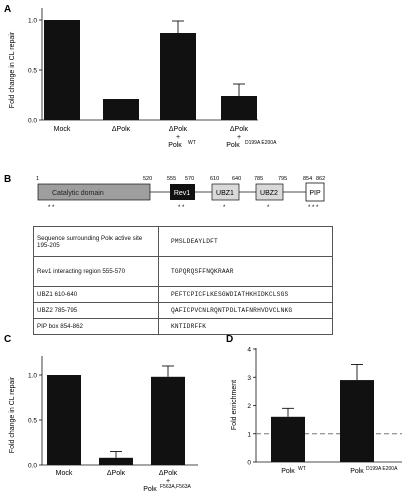 The image size is (407, 499). What do you see at coordinates (239, 137) in the screenshot?
I see `chart-a-cat-mut-plus: +` at bounding box center [239, 137].